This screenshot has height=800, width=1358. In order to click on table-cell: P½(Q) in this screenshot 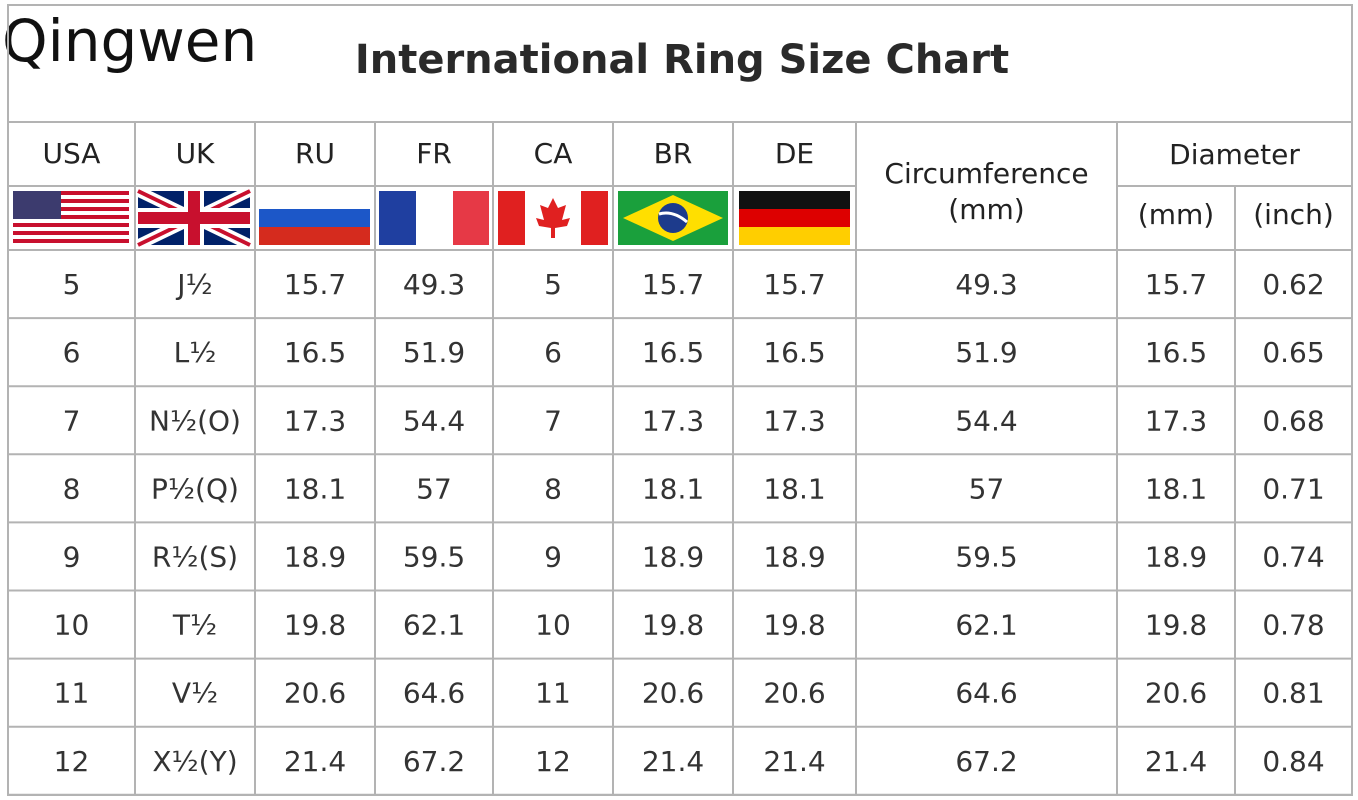, I will do `click(195, 488)`.